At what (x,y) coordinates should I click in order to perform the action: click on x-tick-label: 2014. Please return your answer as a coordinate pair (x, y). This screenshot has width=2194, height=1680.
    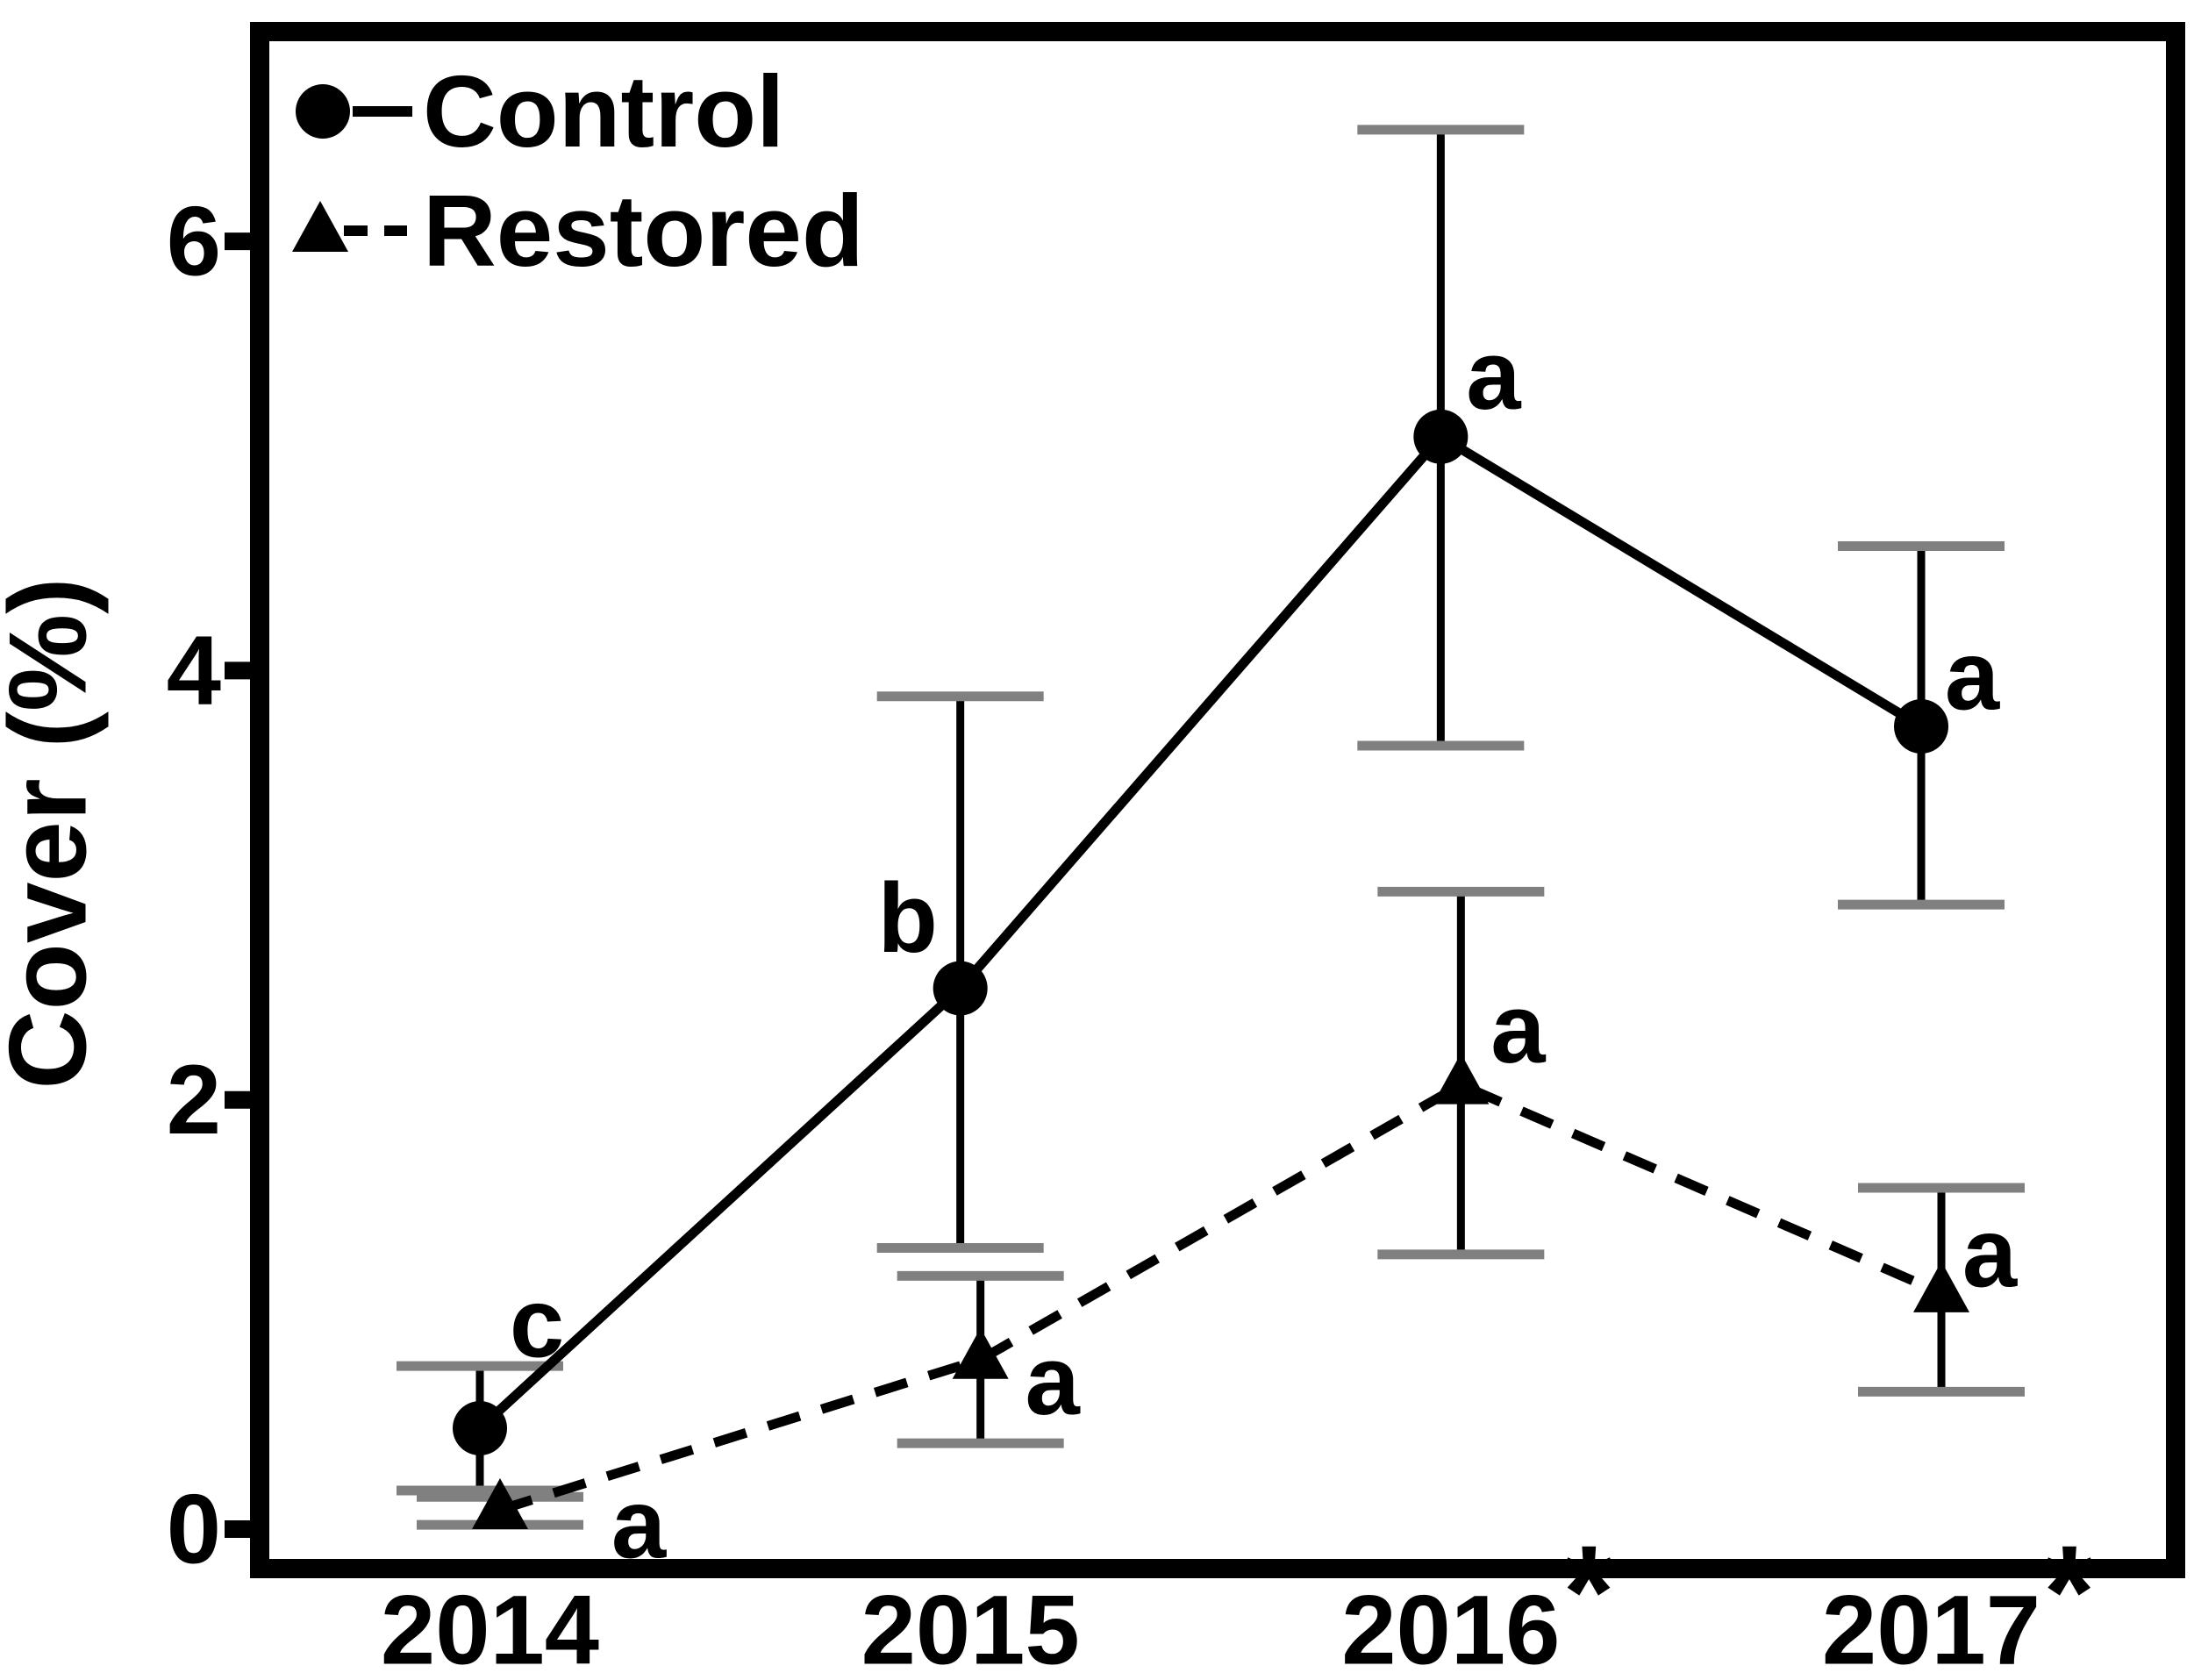
    Looking at the image, I should click on (490, 1628).